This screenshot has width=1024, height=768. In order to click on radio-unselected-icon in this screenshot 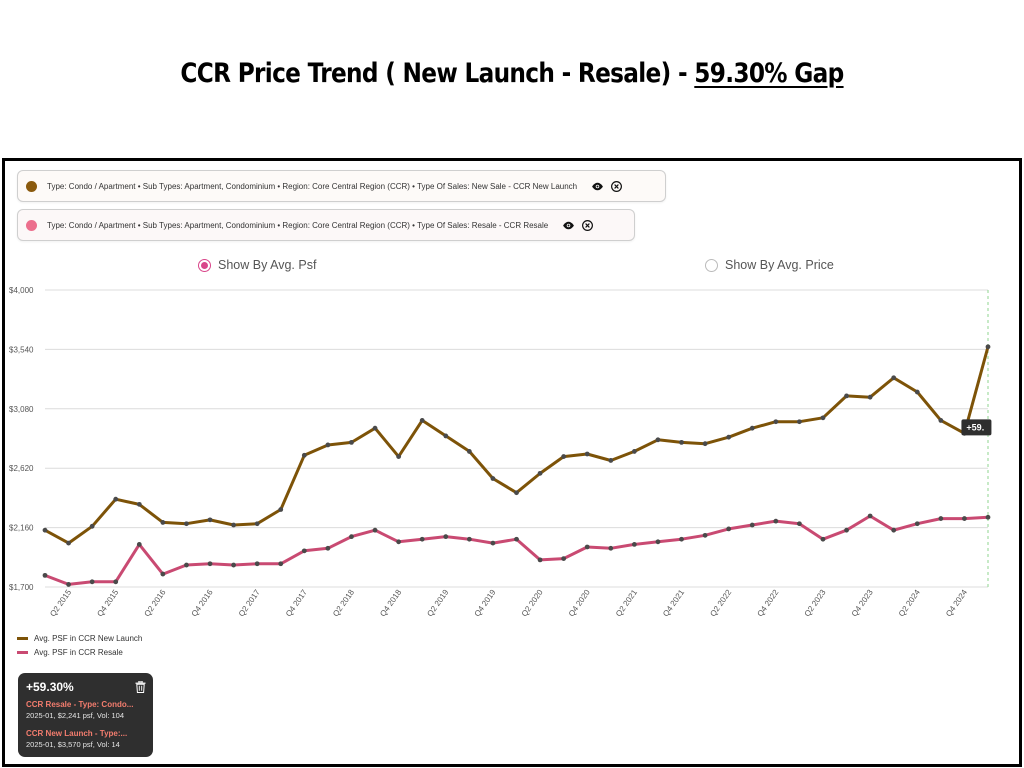, I will do `click(711, 265)`.